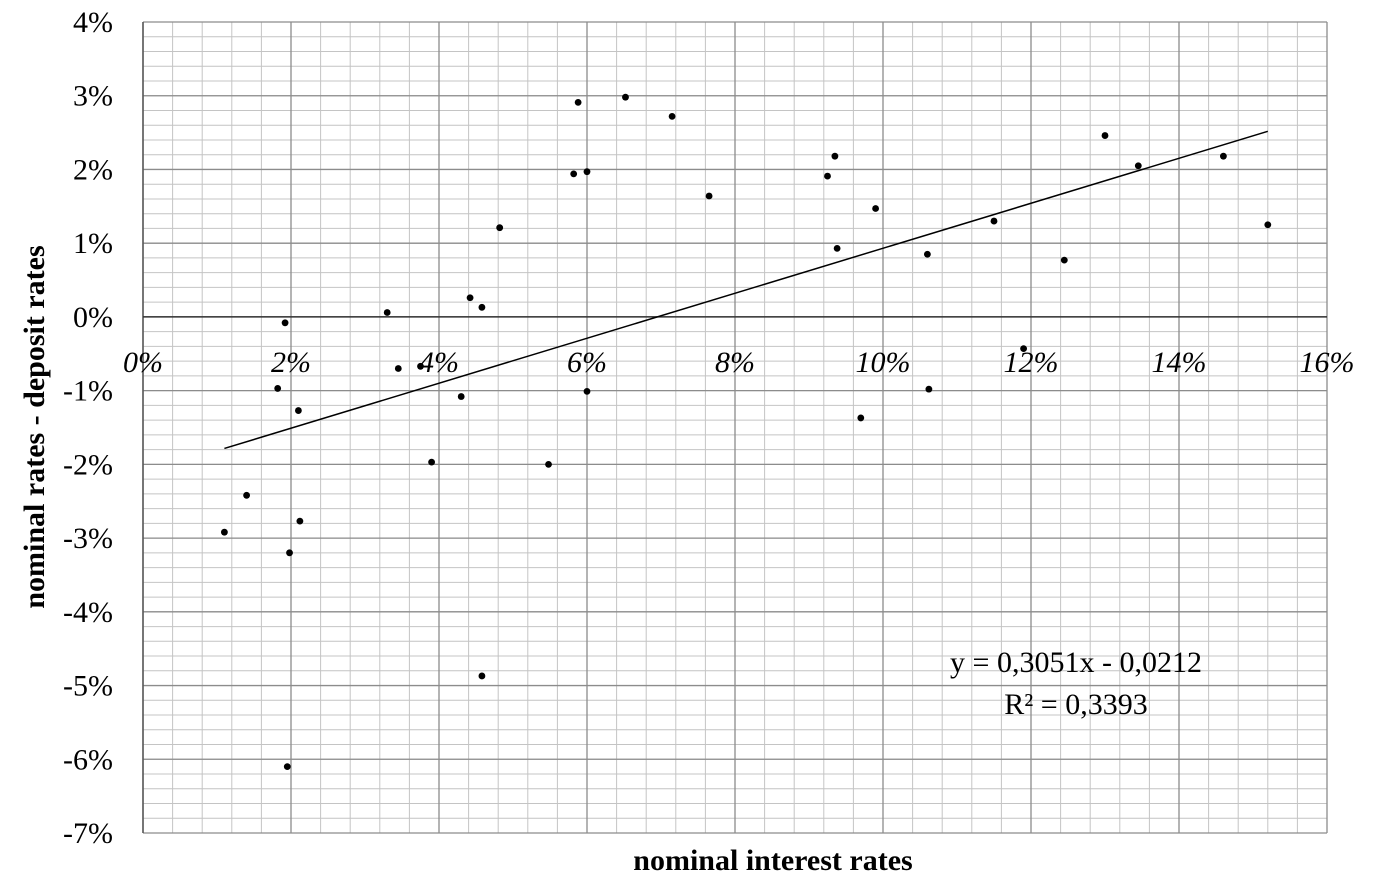 The width and height of the screenshot is (1389, 878). What do you see at coordinates (93, 169) in the screenshot?
I see `y-tick-label: 2%` at bounding box center [93, 169].